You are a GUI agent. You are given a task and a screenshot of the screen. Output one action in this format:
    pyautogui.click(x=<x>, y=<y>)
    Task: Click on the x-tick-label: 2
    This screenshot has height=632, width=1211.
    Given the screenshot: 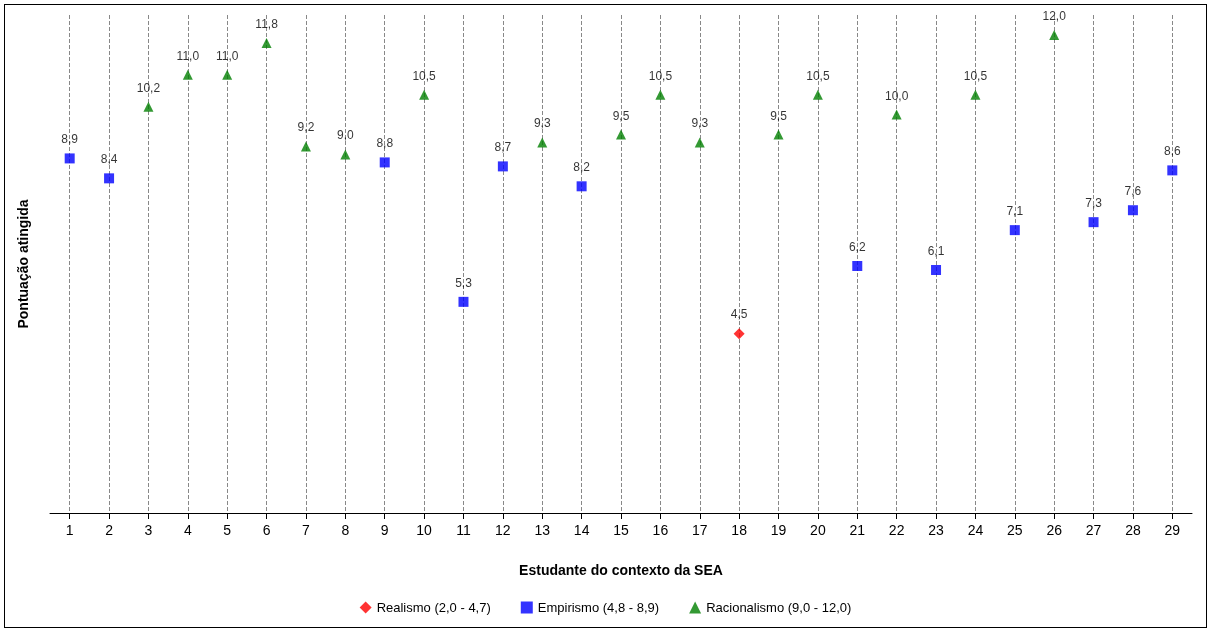 What is the action you would take?
    pyautogui.click(x=109, y=530)
    